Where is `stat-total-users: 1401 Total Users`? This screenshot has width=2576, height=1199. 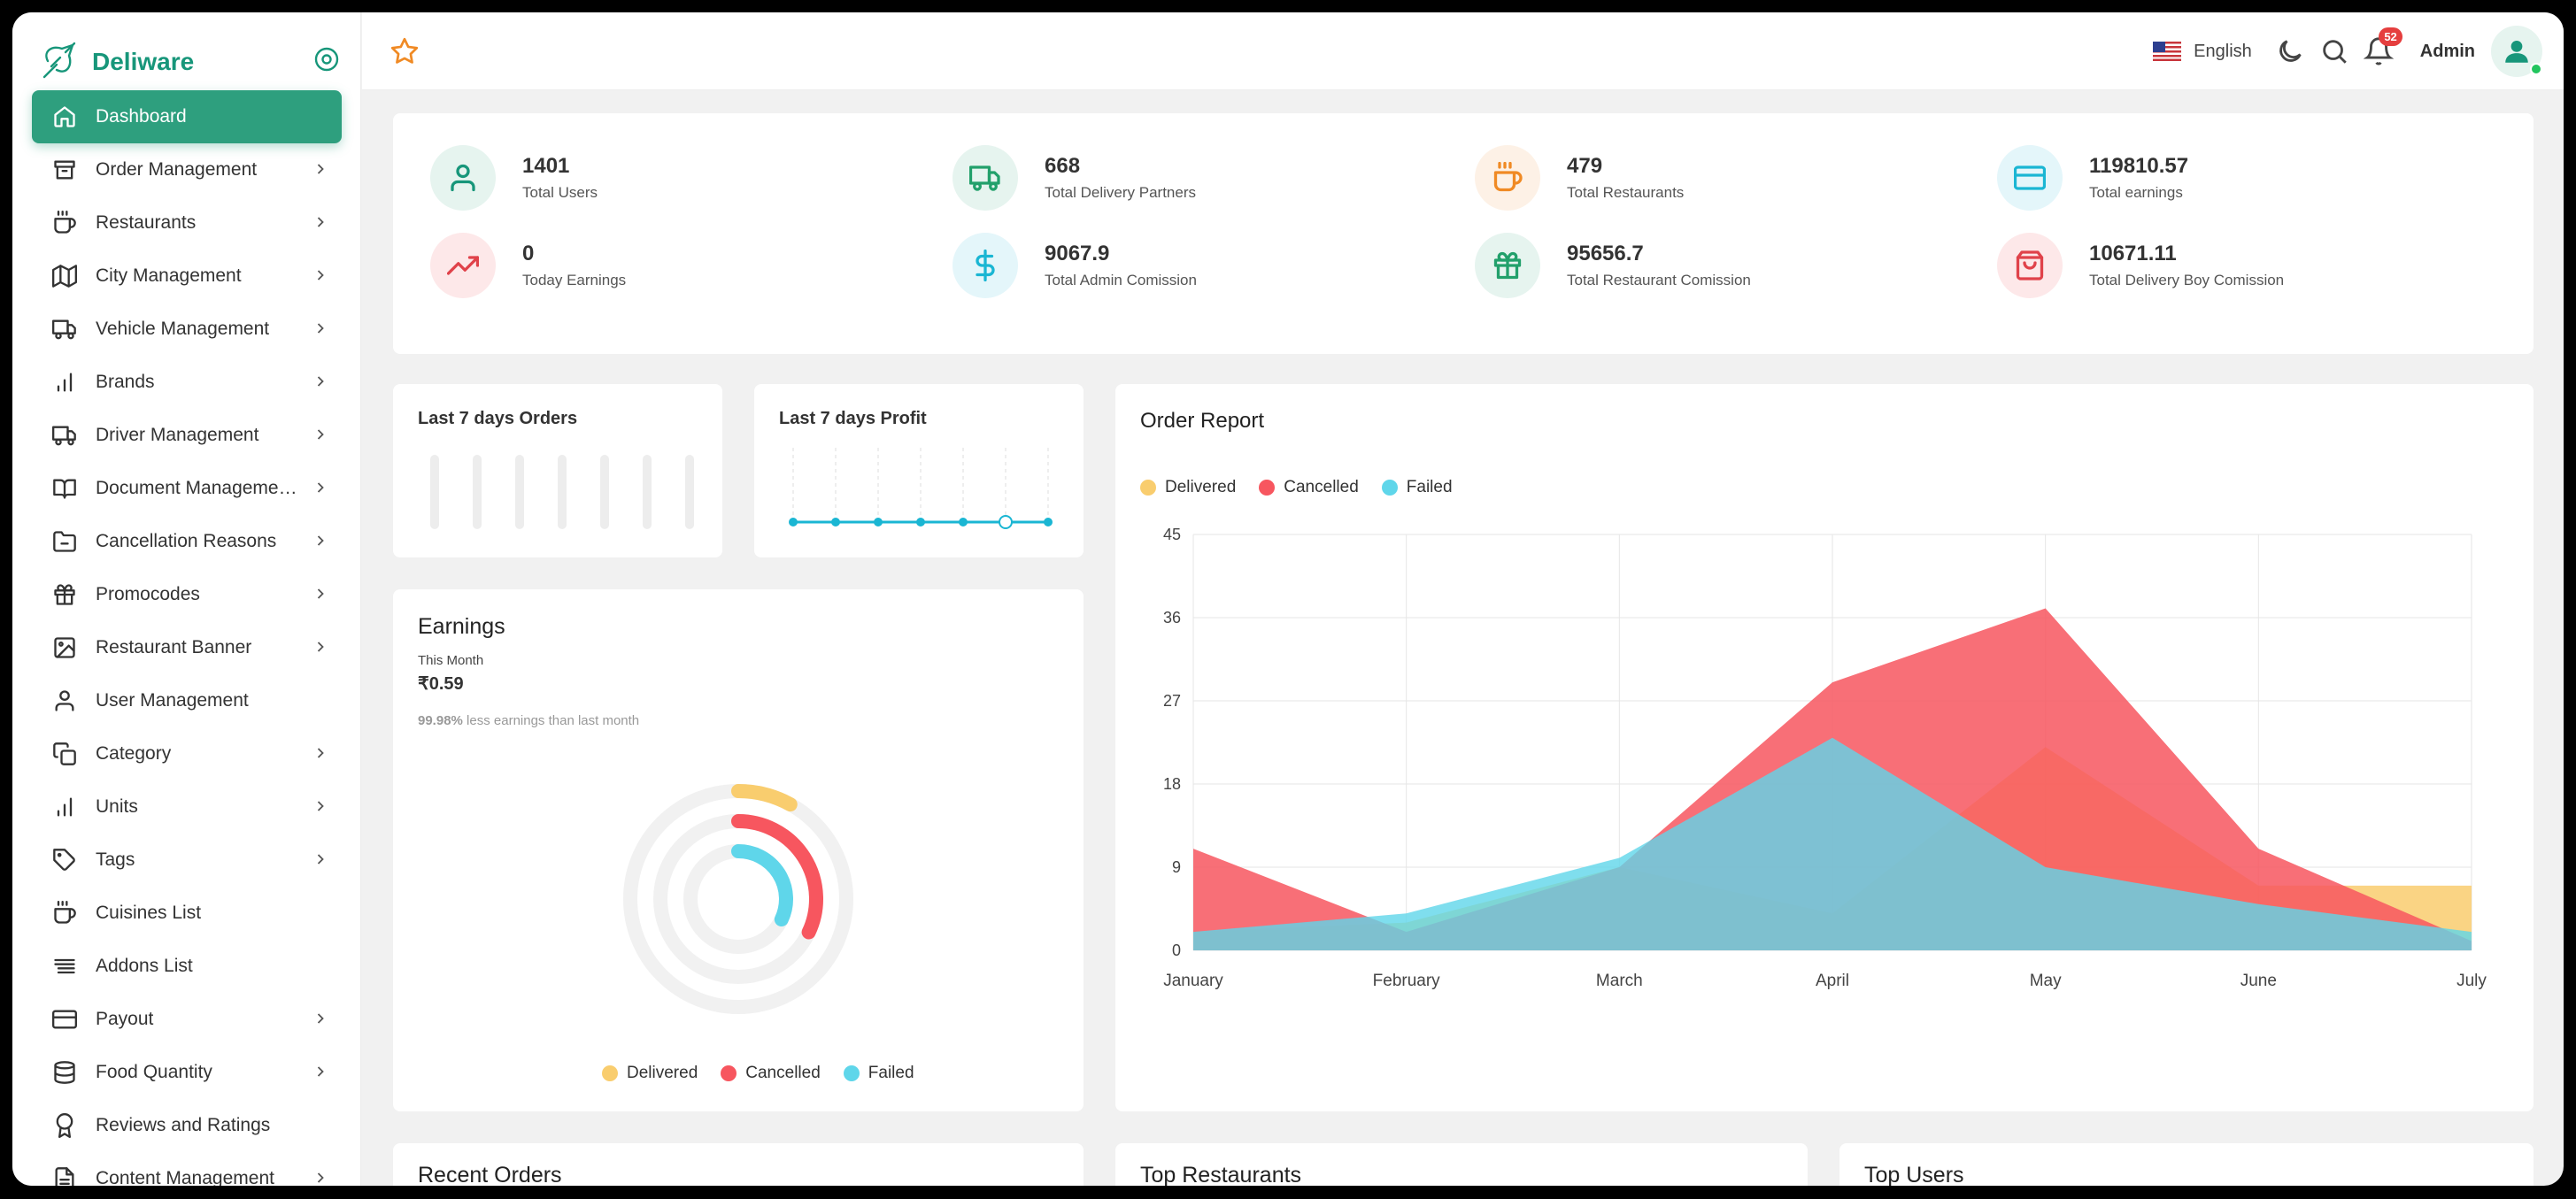
stat-total-users: 1401 Total Users is located at coordinates (514, 178).